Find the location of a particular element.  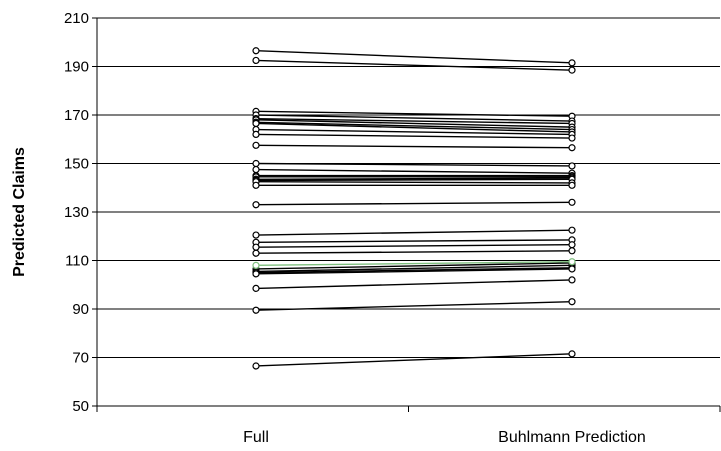

x-category-label: Buhlmann Prediction is located at coordinates (572, 437).